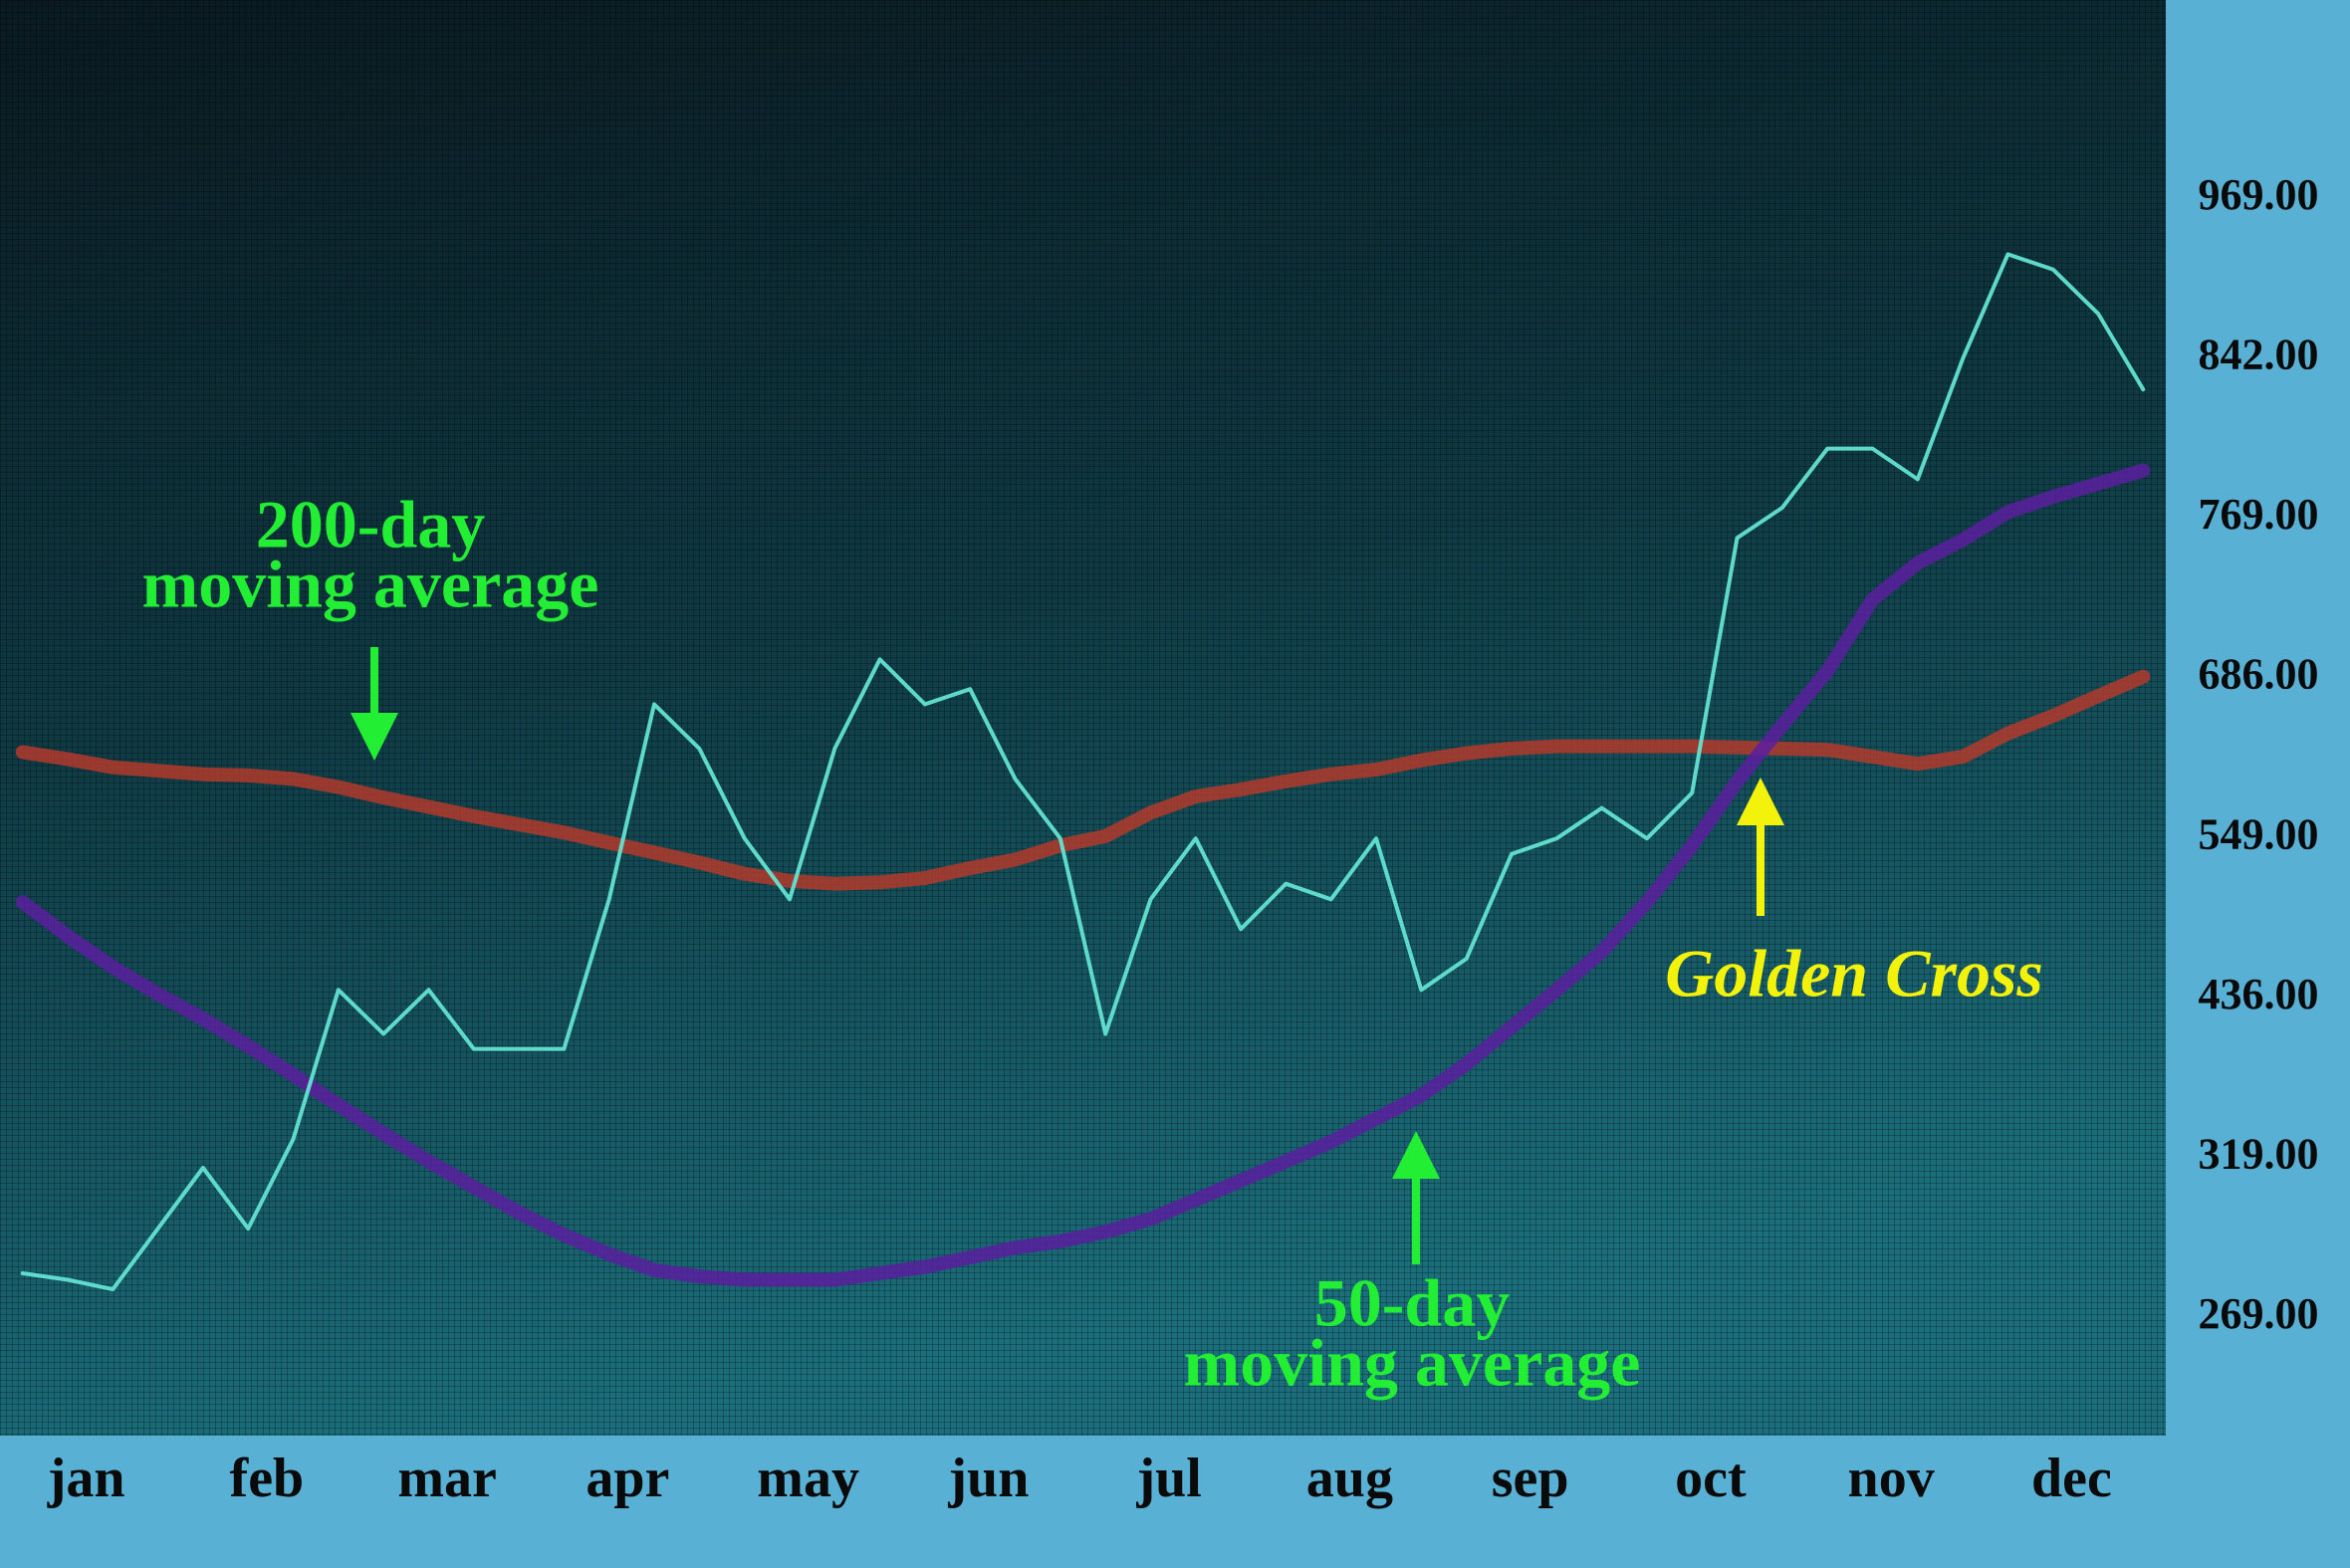 Image resolution: width=2350 pixels, height=1568 pixels. I want to click on y-tick-label: 969.00, so click(2259, 194).